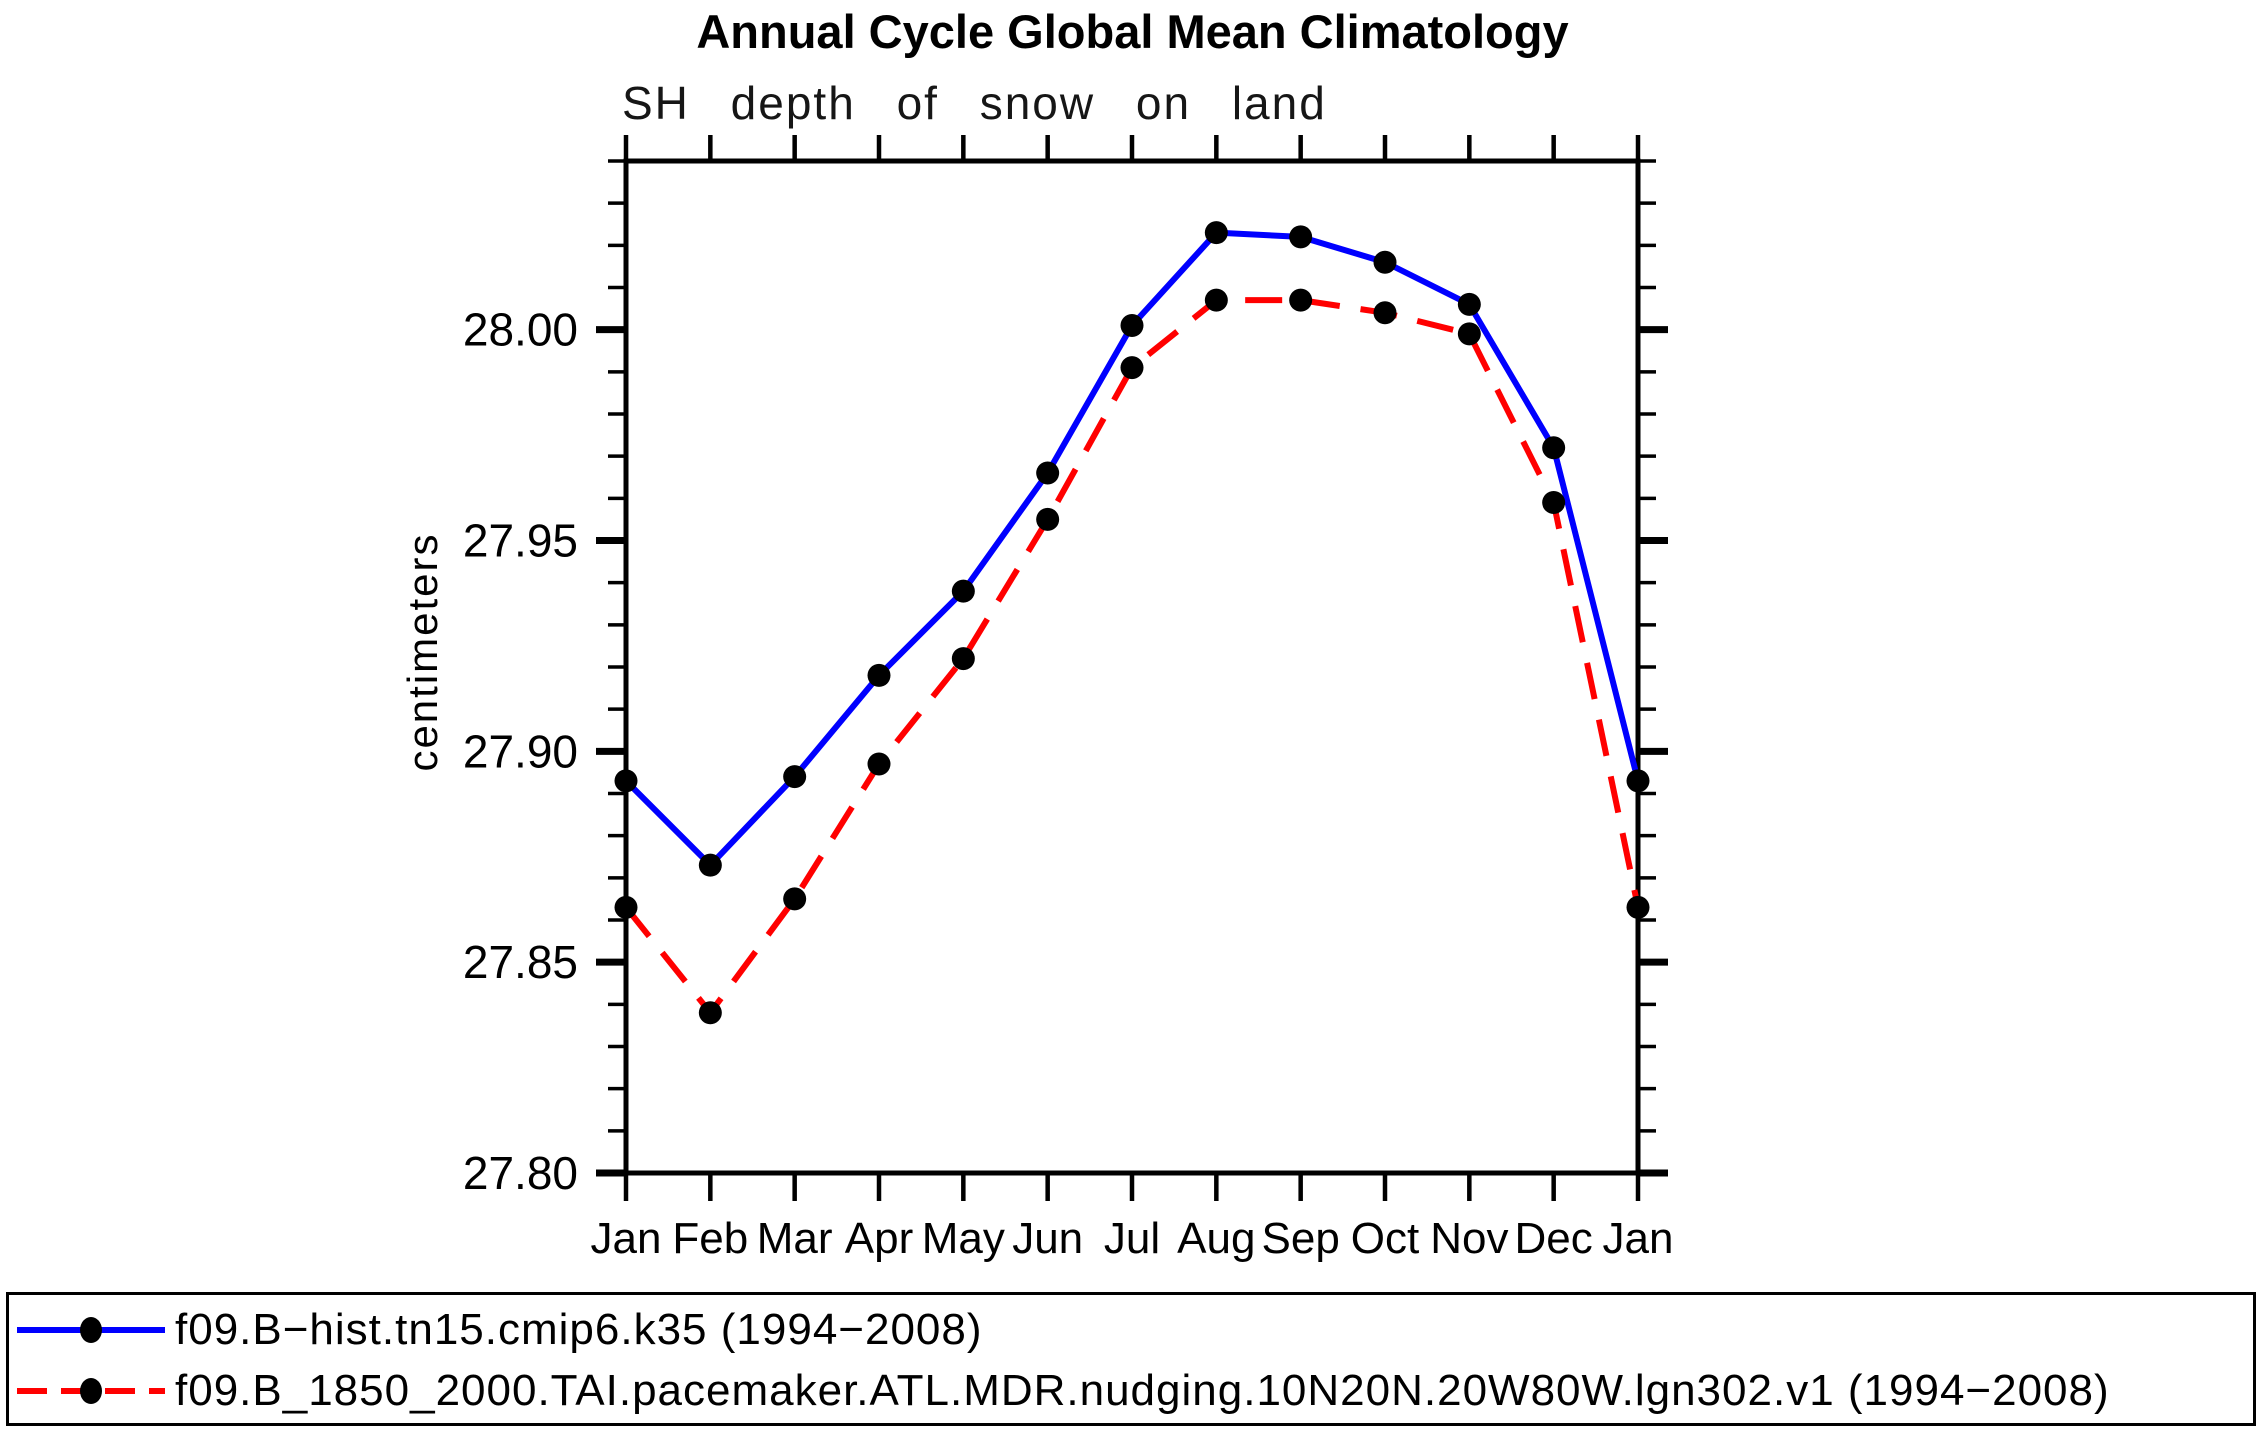 This screenshot has height=1433, width=2265. I want to click on x-tick-label: Apr, so click(879, 1238).